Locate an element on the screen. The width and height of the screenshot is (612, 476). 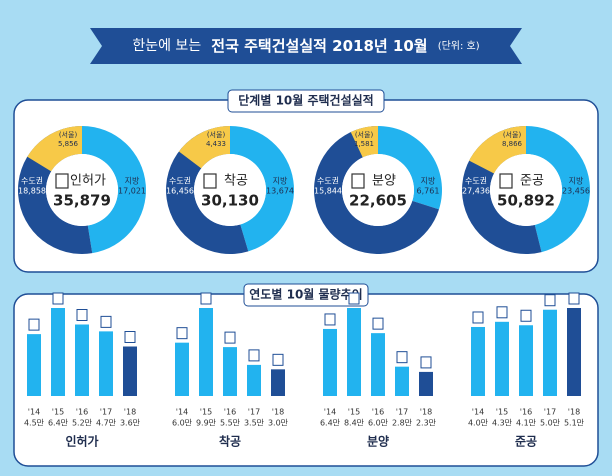
value-label: 8.4만 is located at coordinates (354, 423).